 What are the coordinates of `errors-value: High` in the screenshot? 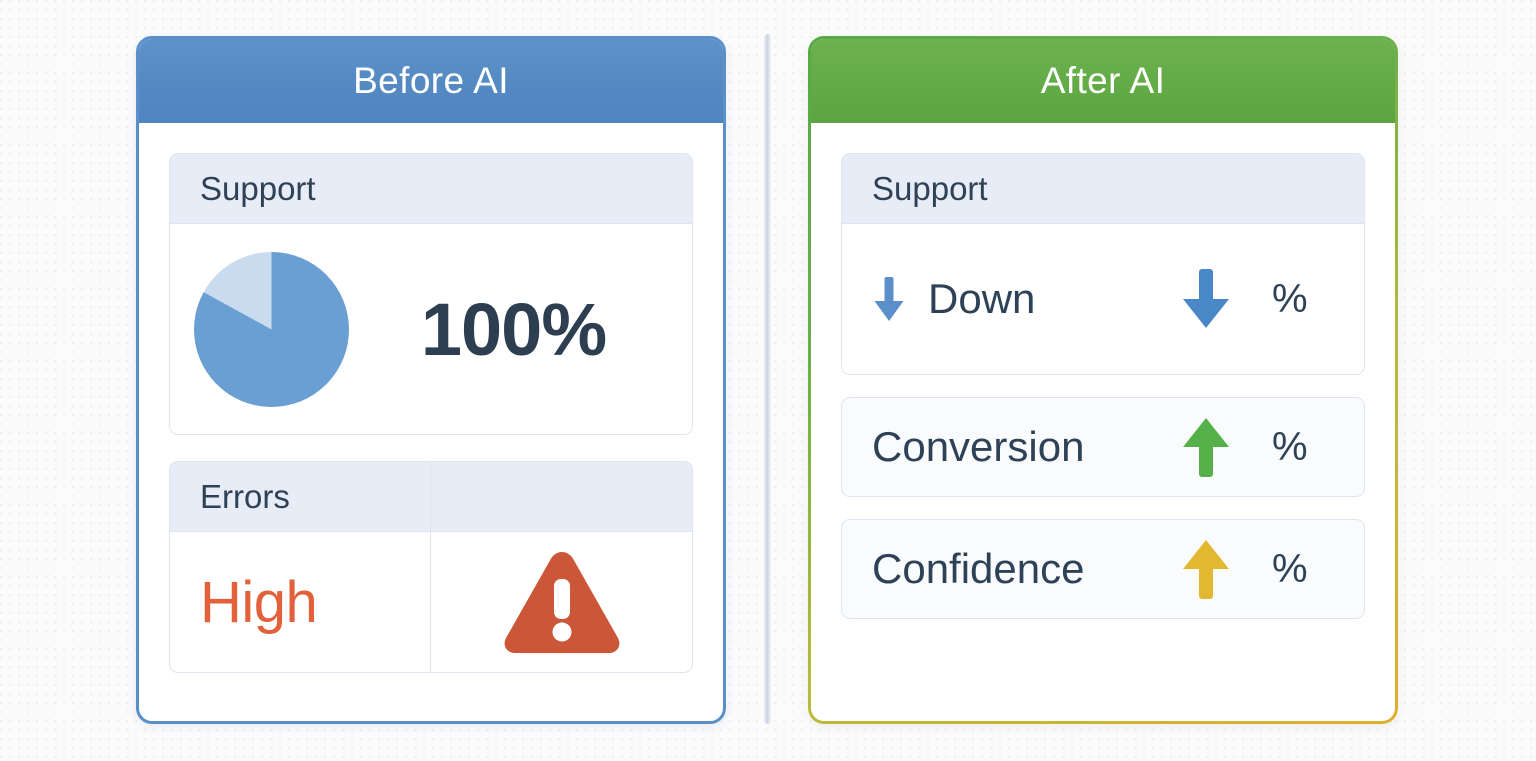 It's located at (259, 602).